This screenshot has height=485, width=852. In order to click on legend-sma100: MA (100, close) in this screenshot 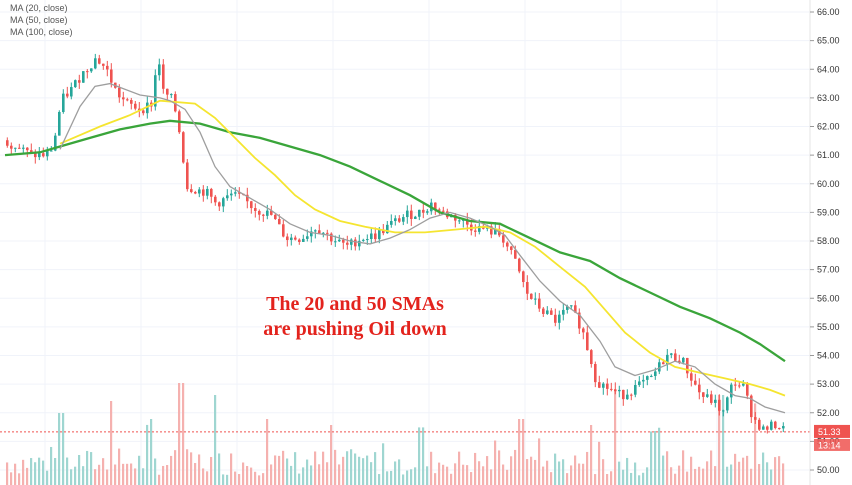, I will do `click(41, 32)`.